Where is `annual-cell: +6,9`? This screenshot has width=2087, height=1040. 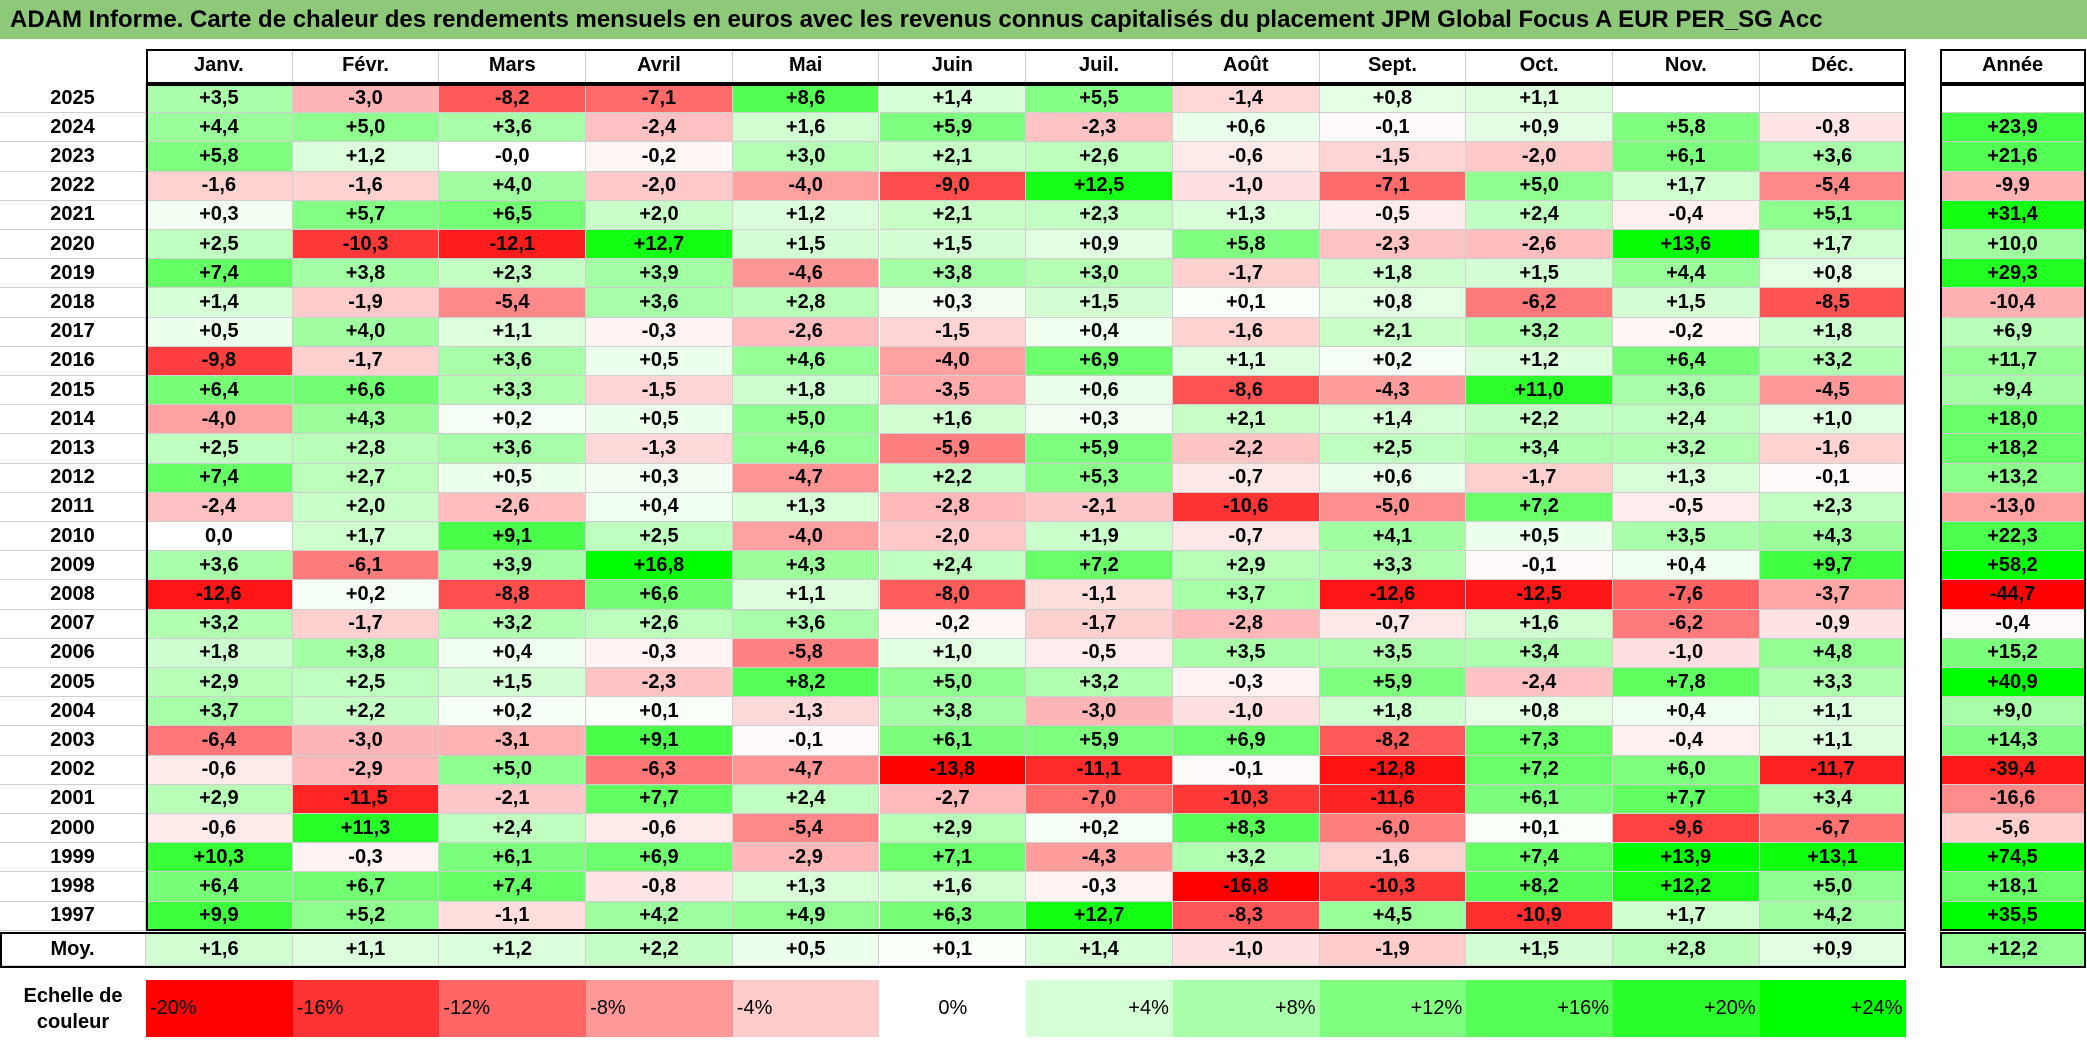 annual-cell: +6,9 is located at coordinates (2013, 332).